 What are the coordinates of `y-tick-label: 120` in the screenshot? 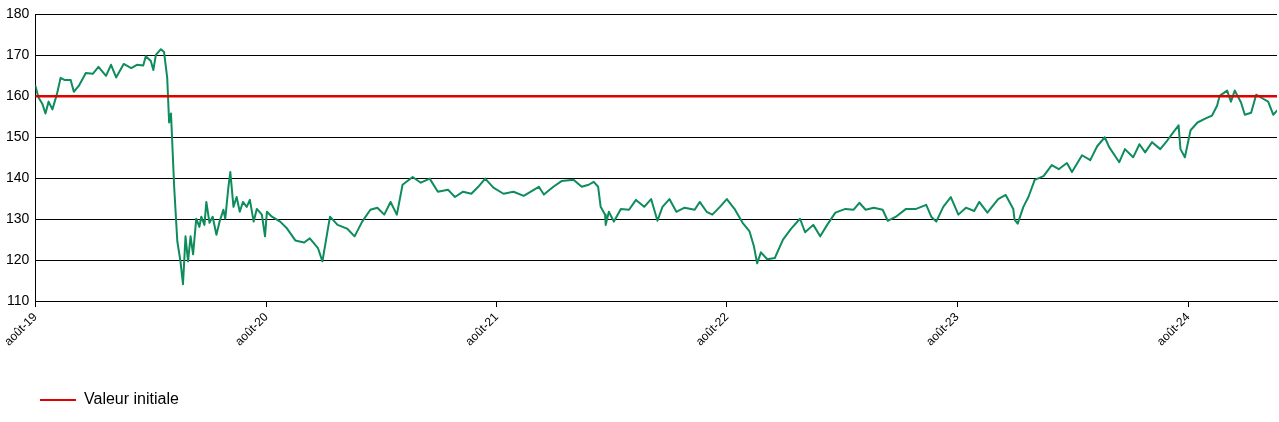 It's located at (18, 258).